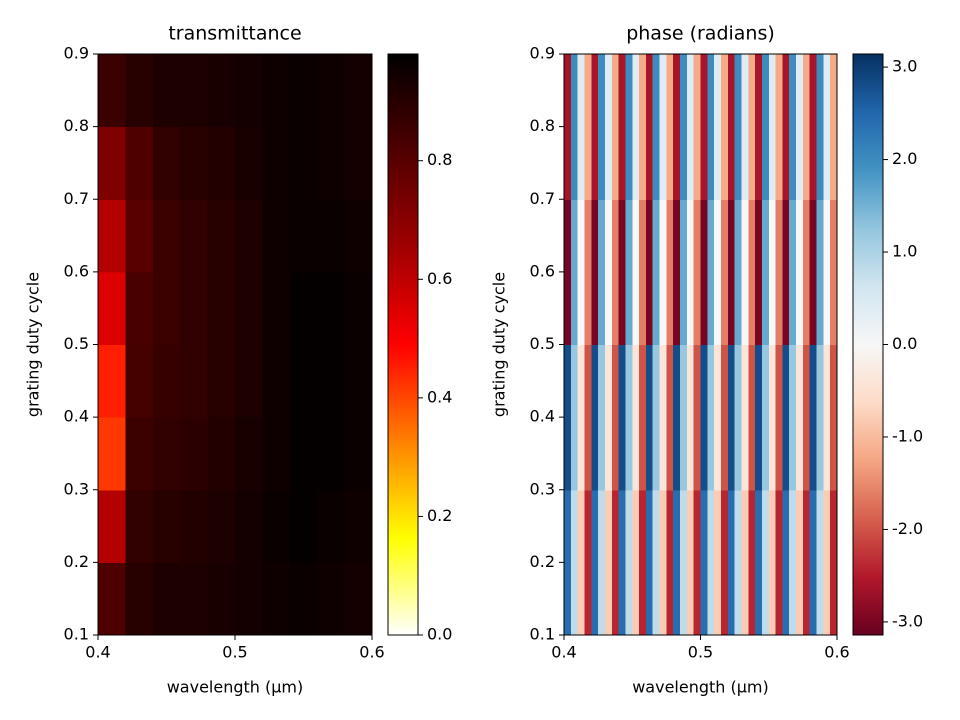 This screenshot has height=720, width=960. Describe the element at coordinates (542, 198) in the screenshot. I see `y-tick-label: 0.7` at that location.